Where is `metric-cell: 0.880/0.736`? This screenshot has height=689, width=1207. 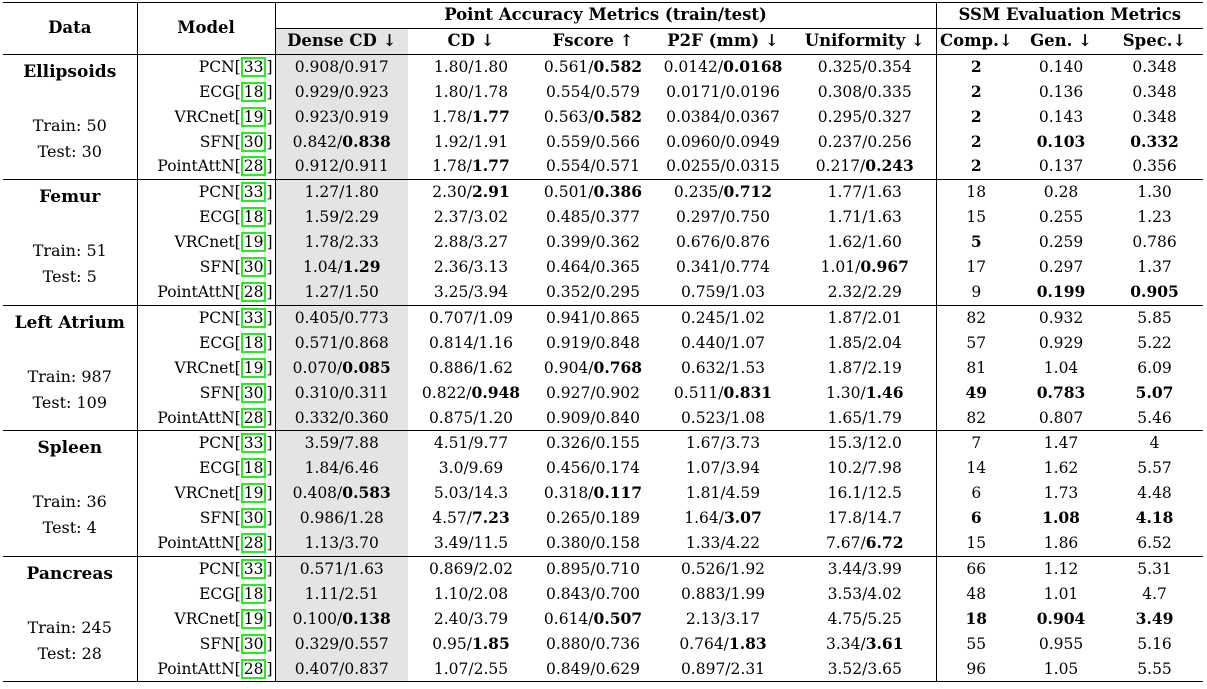
metric-cell: 0.880/0.736 is located at coordinates (593, 644).